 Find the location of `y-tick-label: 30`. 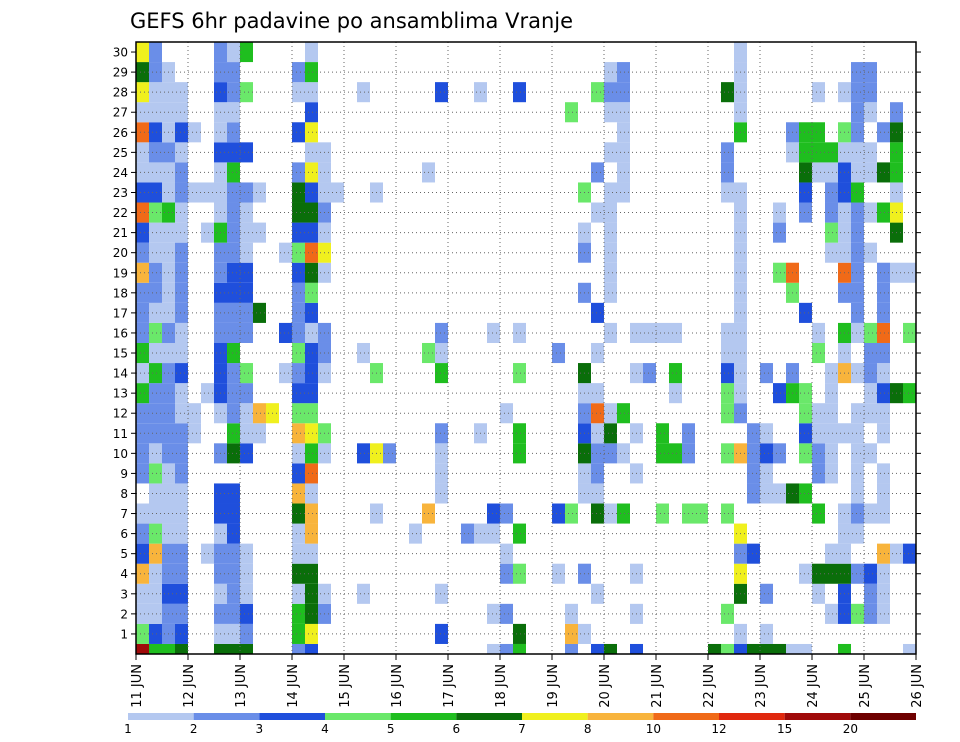

y-tick-label: 30 is located at coordinates (120, 53).